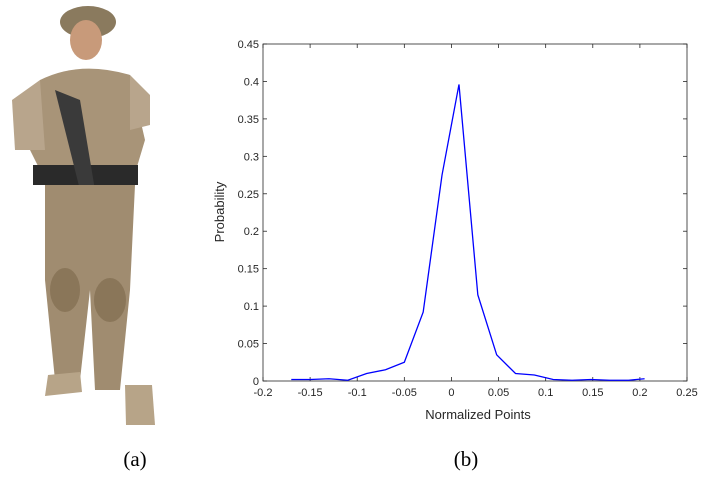 This screenshot has height=486, width=703. What do you see at coordinates (451, 393) in the screenshot?
I see `x-tick-label: 0` at bounding box center [451, 393].